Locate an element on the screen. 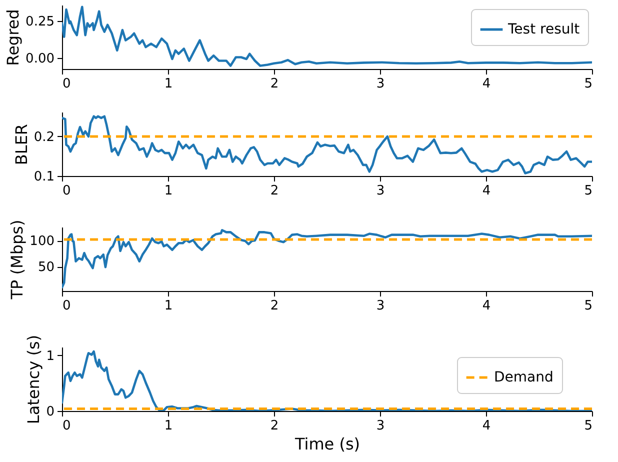 The image size is (618, 462). y-tick-label: 50 is located at coordinates (46, 268).